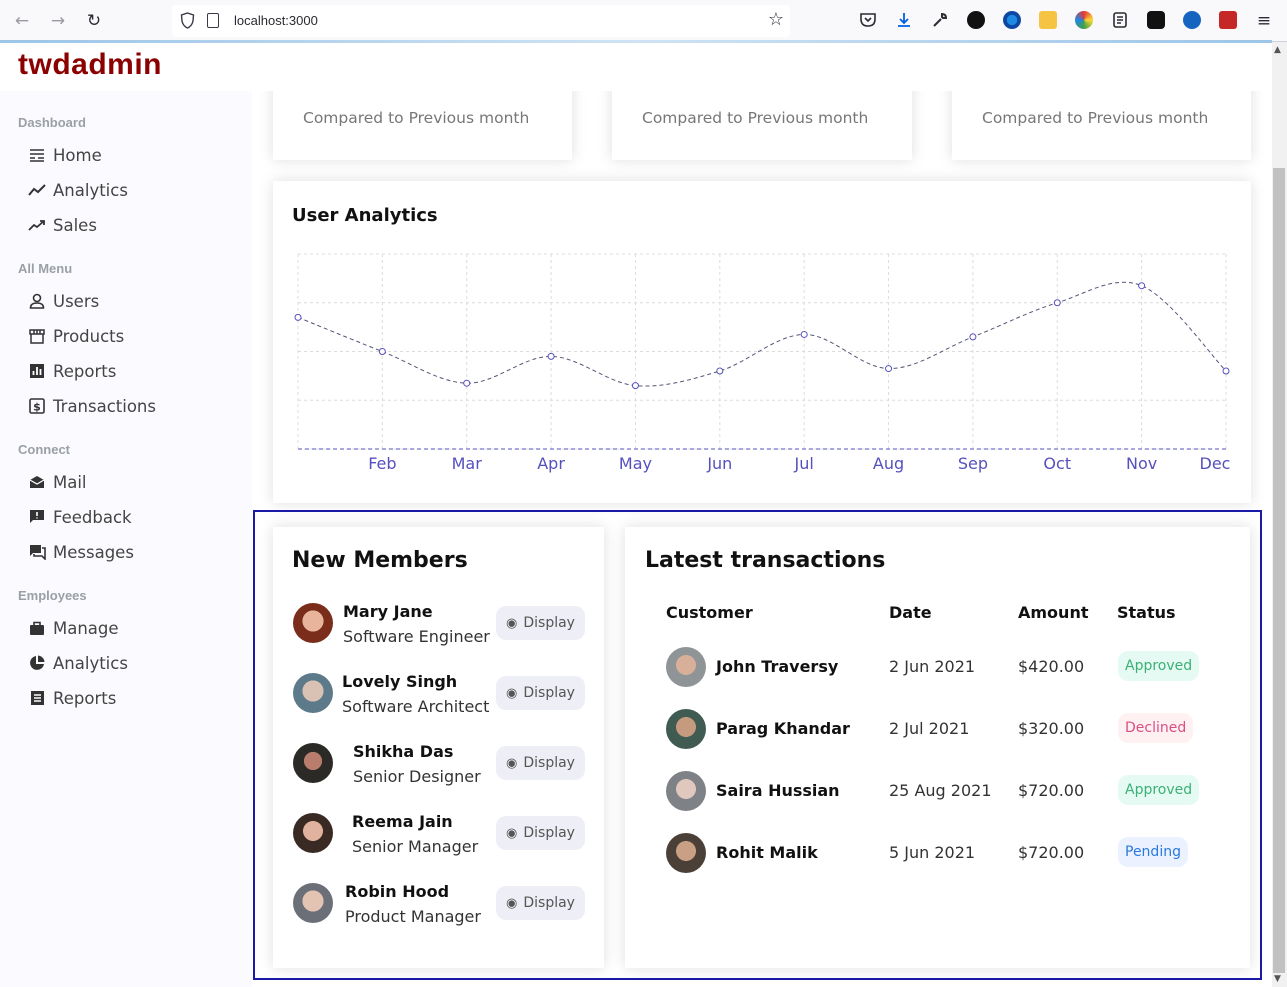 The image size is (1287, 987). I want to click on sidebar-item-employee-analytics: Analytics, so click(128, 663).